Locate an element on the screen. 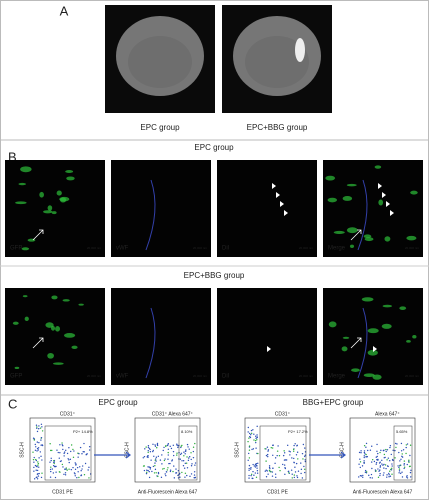 This screenshot has height=500, width=429. panel-label: A is located at coordinates (64, 10).